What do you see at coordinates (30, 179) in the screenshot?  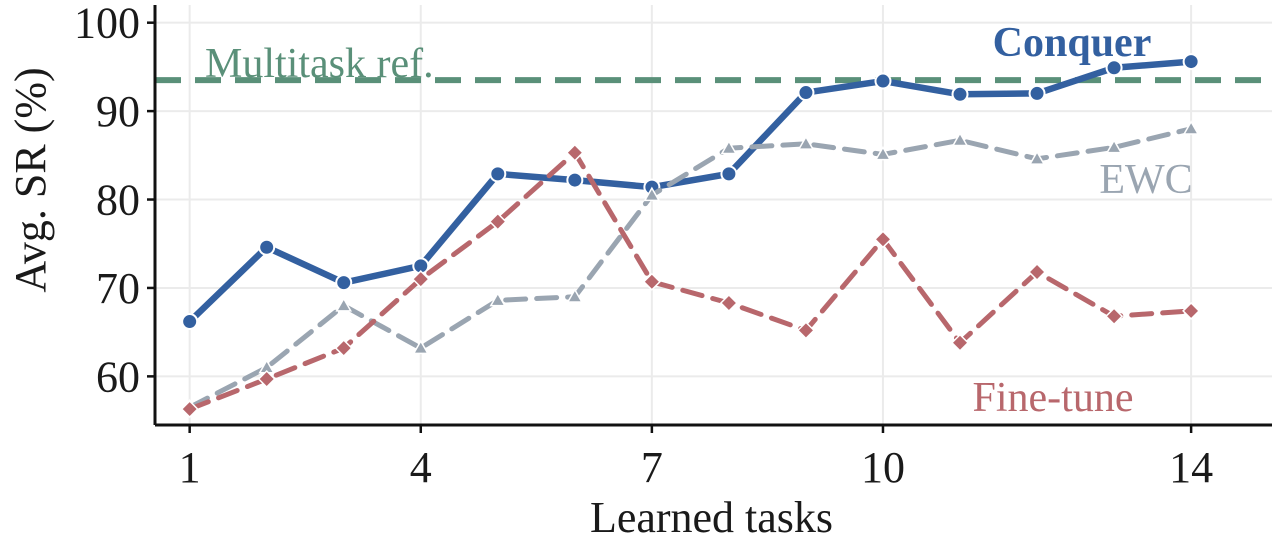 I see `y-axis-title: Avg. SR (%)` at bounding box center [30, 179].